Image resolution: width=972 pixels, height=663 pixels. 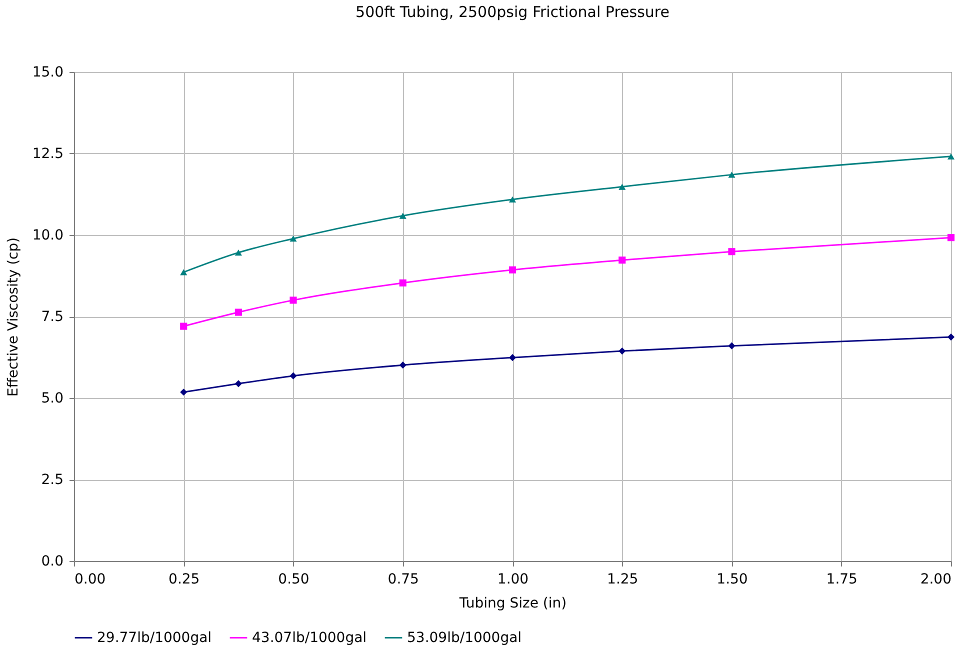 I want to click on y-axis-title: Effective Viscosity (cp), so click(x=13, y=317).